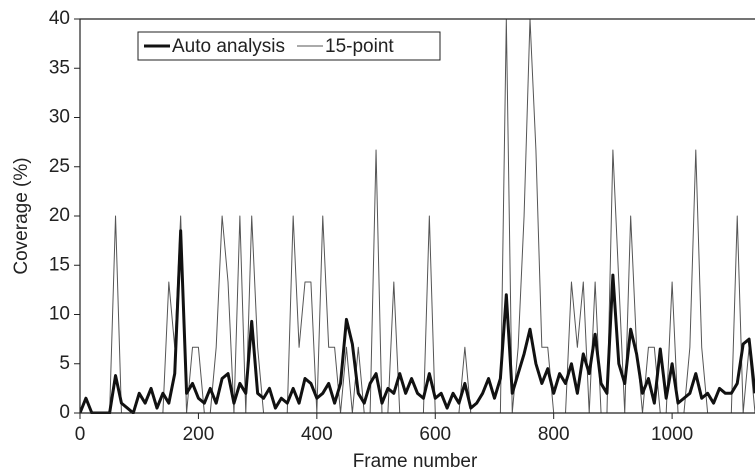  What do you see at coordinates (59, 67) in the screenshot?
I see `y-tick-label: 35` at bounding box center [59, 67].